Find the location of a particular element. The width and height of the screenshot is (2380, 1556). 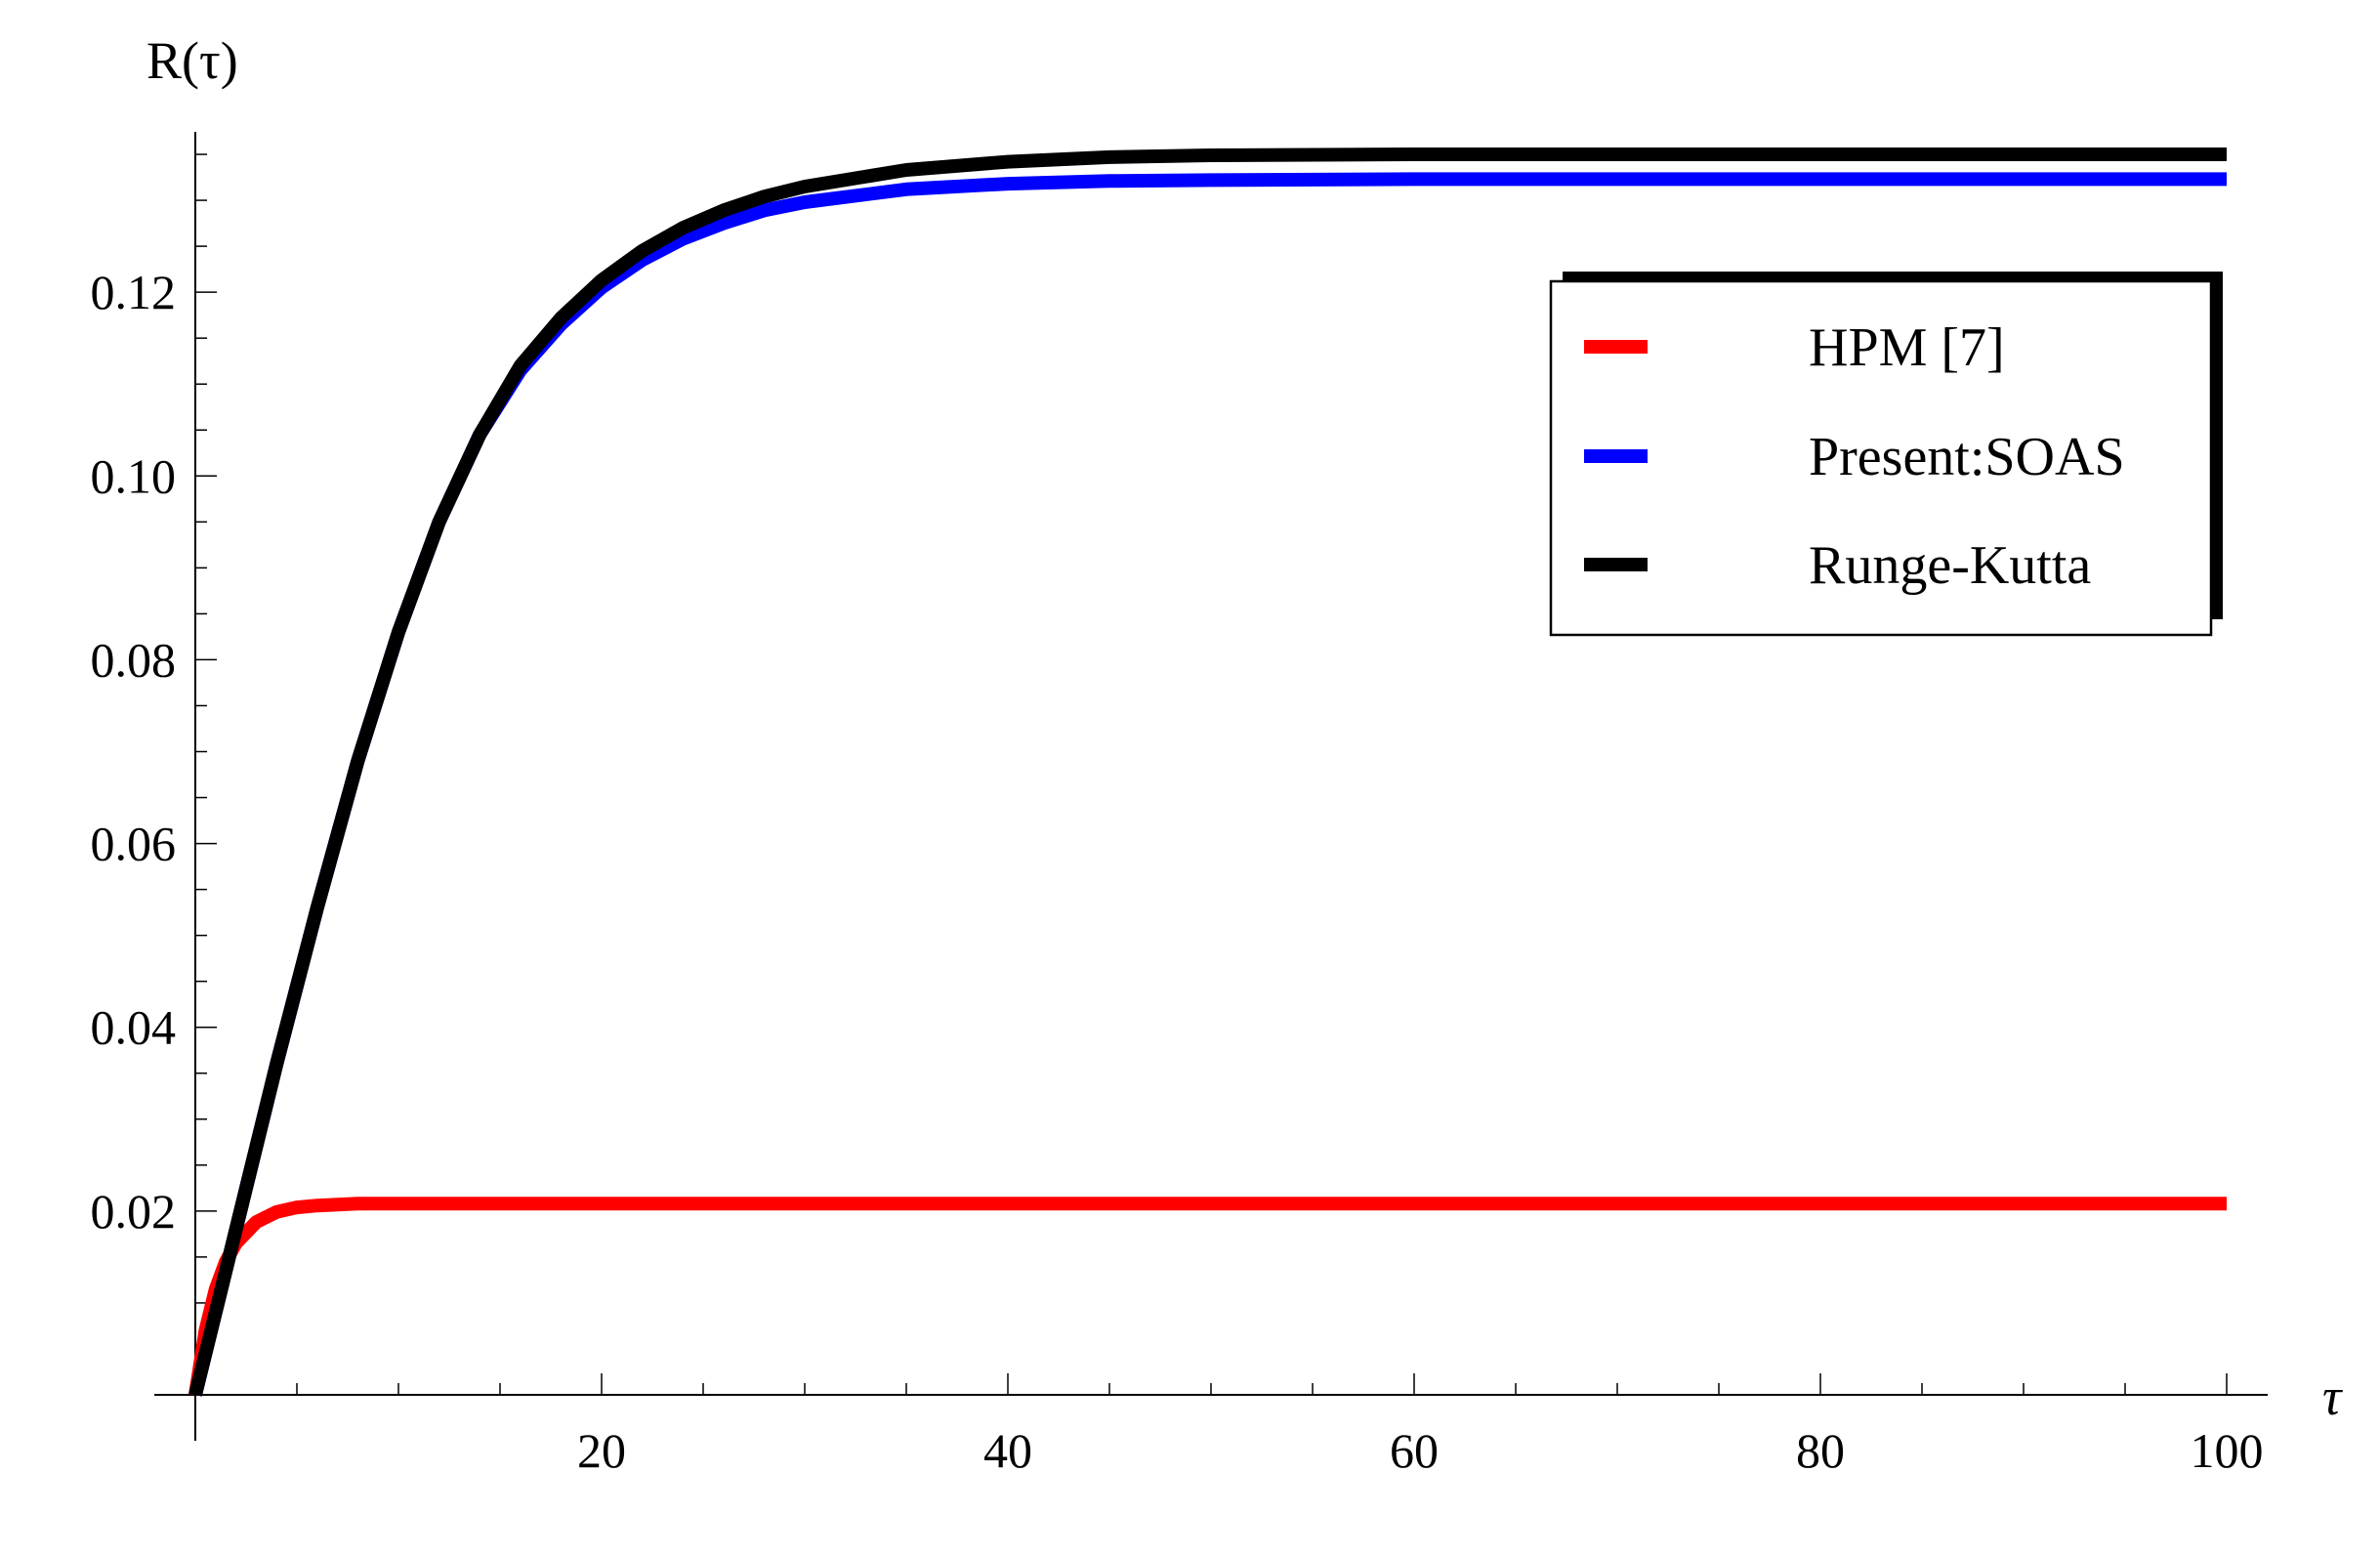

x-tick-label: 40 is located at coordinates (1007, 1450).